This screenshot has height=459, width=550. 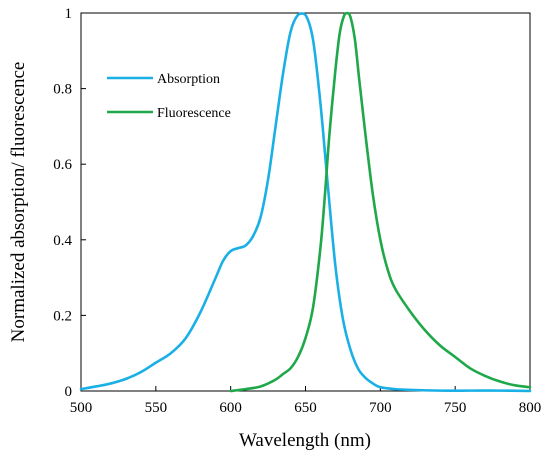 What do you see at coordinates (188, 79) in the screenshot?
I see `legend-label-absorption: Absorption` at bounding box center [188, 79].